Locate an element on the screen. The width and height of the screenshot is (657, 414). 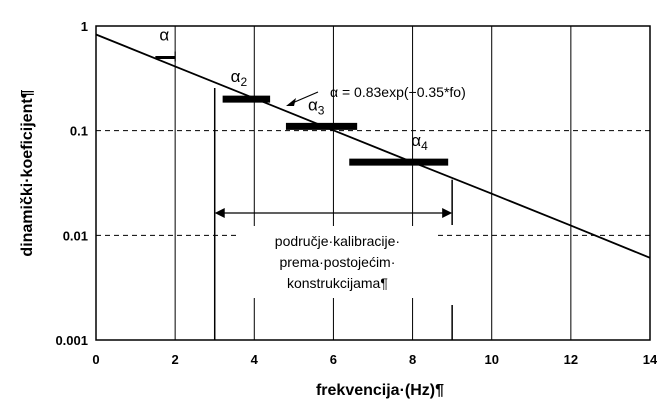
step-label: α3 is located at coordinates (316, 106).